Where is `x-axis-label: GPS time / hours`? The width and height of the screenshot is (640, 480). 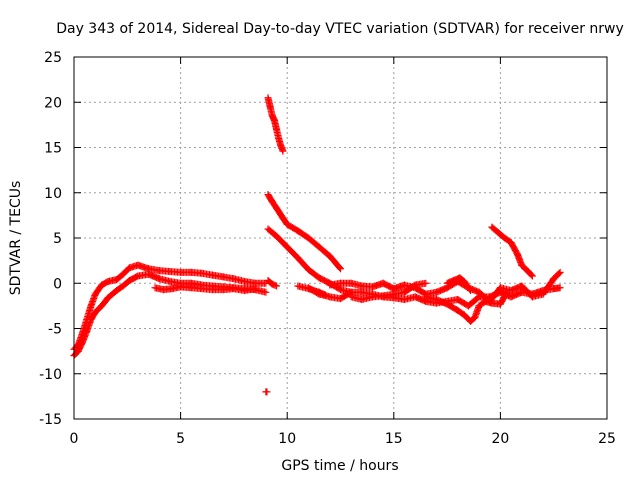 x-axis-label: GPS time / hours is located at coordinates (339, 466).